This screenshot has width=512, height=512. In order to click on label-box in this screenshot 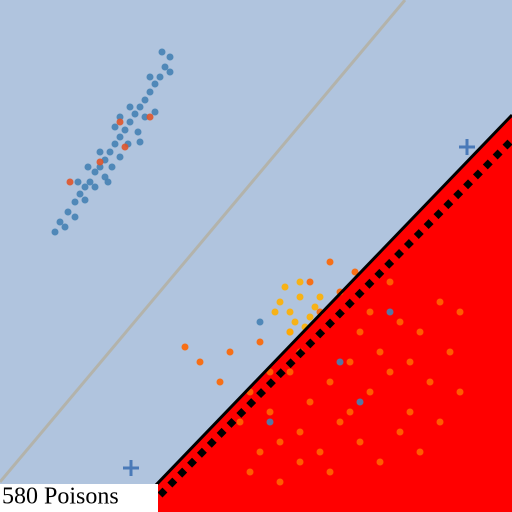, I will do `click(79, 498)`.